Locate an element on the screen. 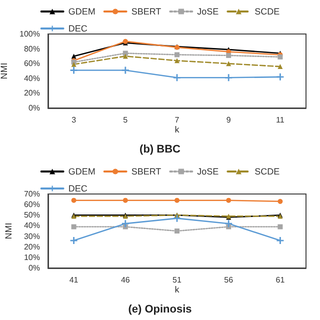 The image size is (320, 320). y-tick-label: 10% is located at coordinates (32, 257).